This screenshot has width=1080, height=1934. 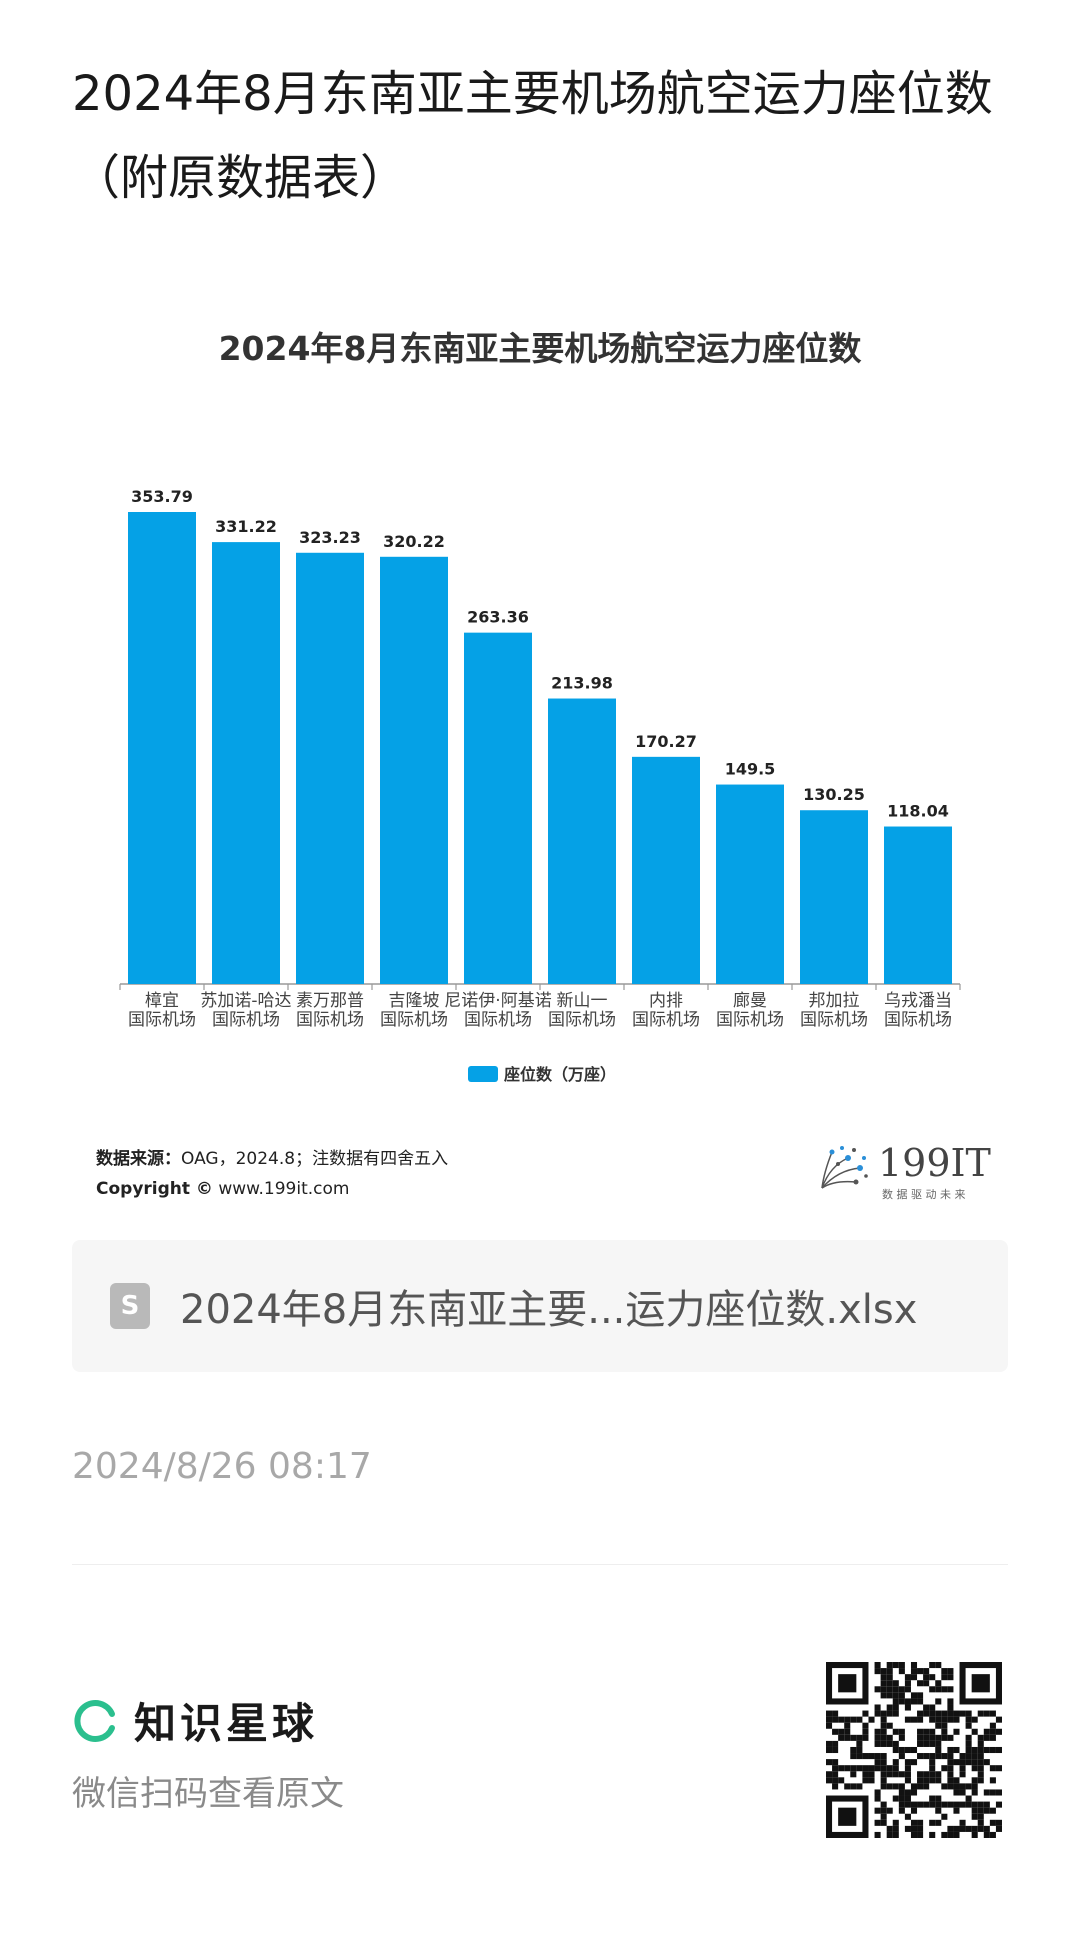 What do you see at coordinates (414, 1001) in the screenshot?
I see `x-tick-label: 吉隆坡` at bounding box center [414, 1001].